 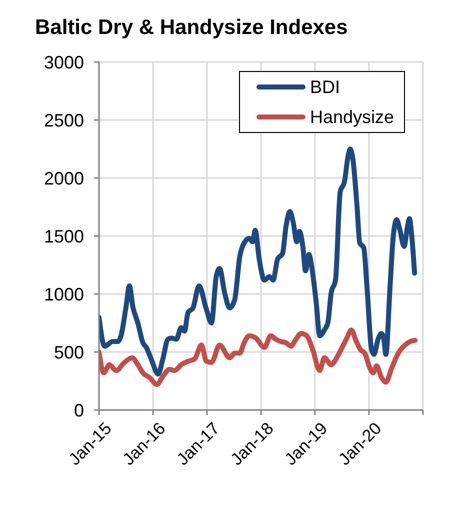 What do you see at coordinates (352, 117) in the screenshot?
I see `legend-label: Handysize` at bounding box center [352, 117].